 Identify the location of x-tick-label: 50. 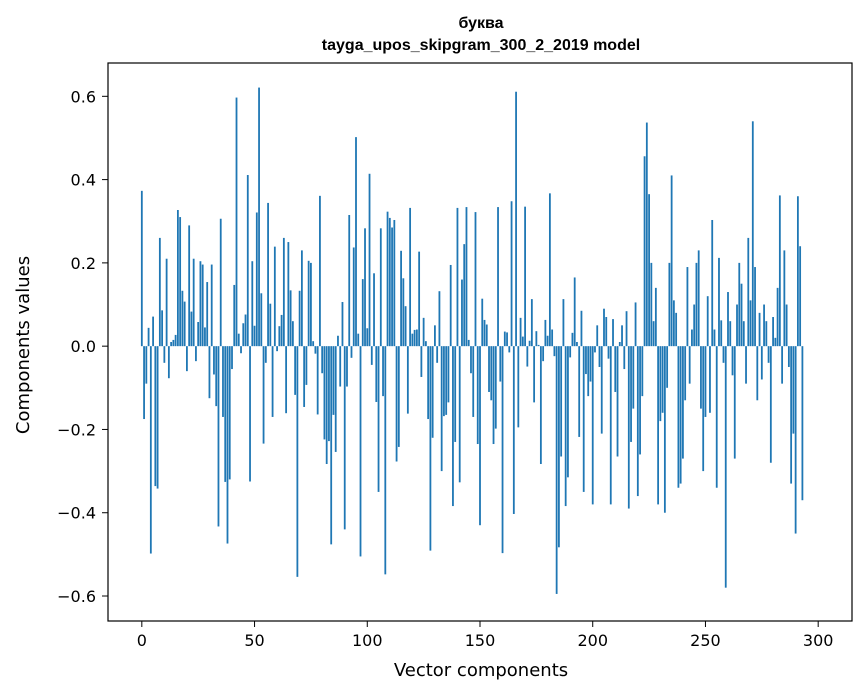
(254, 640).